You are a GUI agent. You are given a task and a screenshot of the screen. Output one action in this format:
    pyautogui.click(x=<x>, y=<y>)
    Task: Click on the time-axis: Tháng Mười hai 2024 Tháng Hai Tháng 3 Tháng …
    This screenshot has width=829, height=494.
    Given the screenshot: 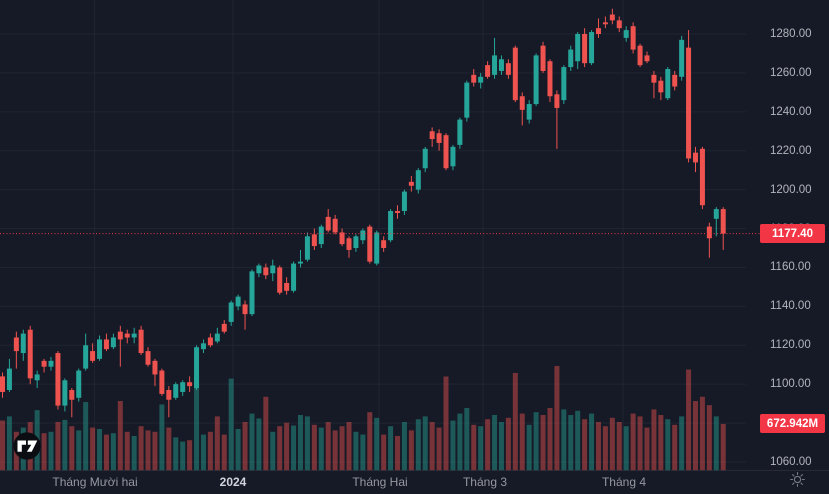 What is the action you would take?
    pyautogui.click(x=414, y=482)
    